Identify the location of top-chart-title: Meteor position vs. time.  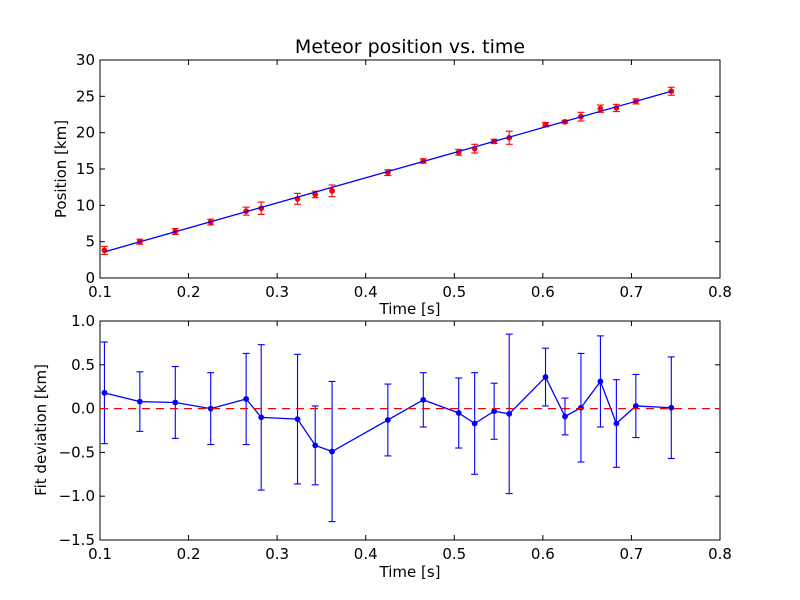
(410, 47).